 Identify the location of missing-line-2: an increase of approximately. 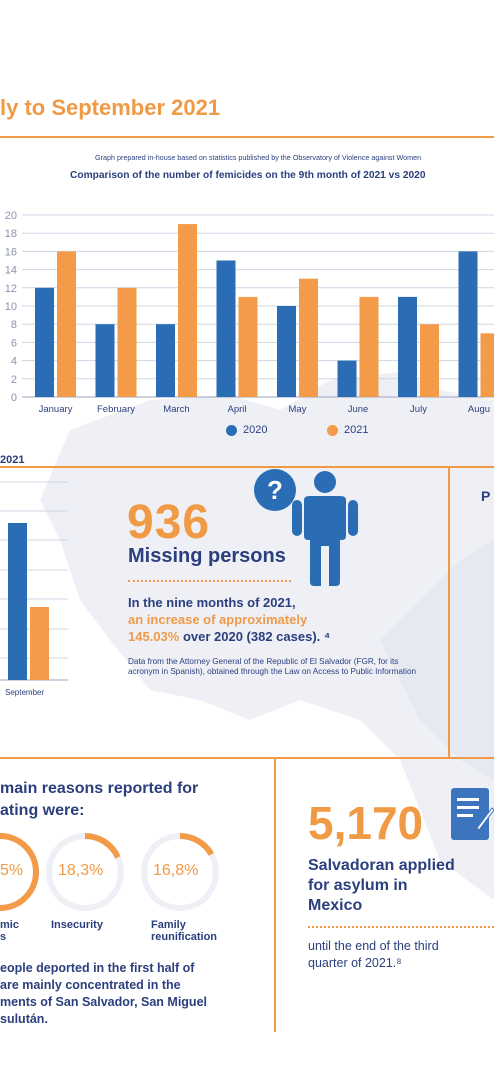
(218, 619).